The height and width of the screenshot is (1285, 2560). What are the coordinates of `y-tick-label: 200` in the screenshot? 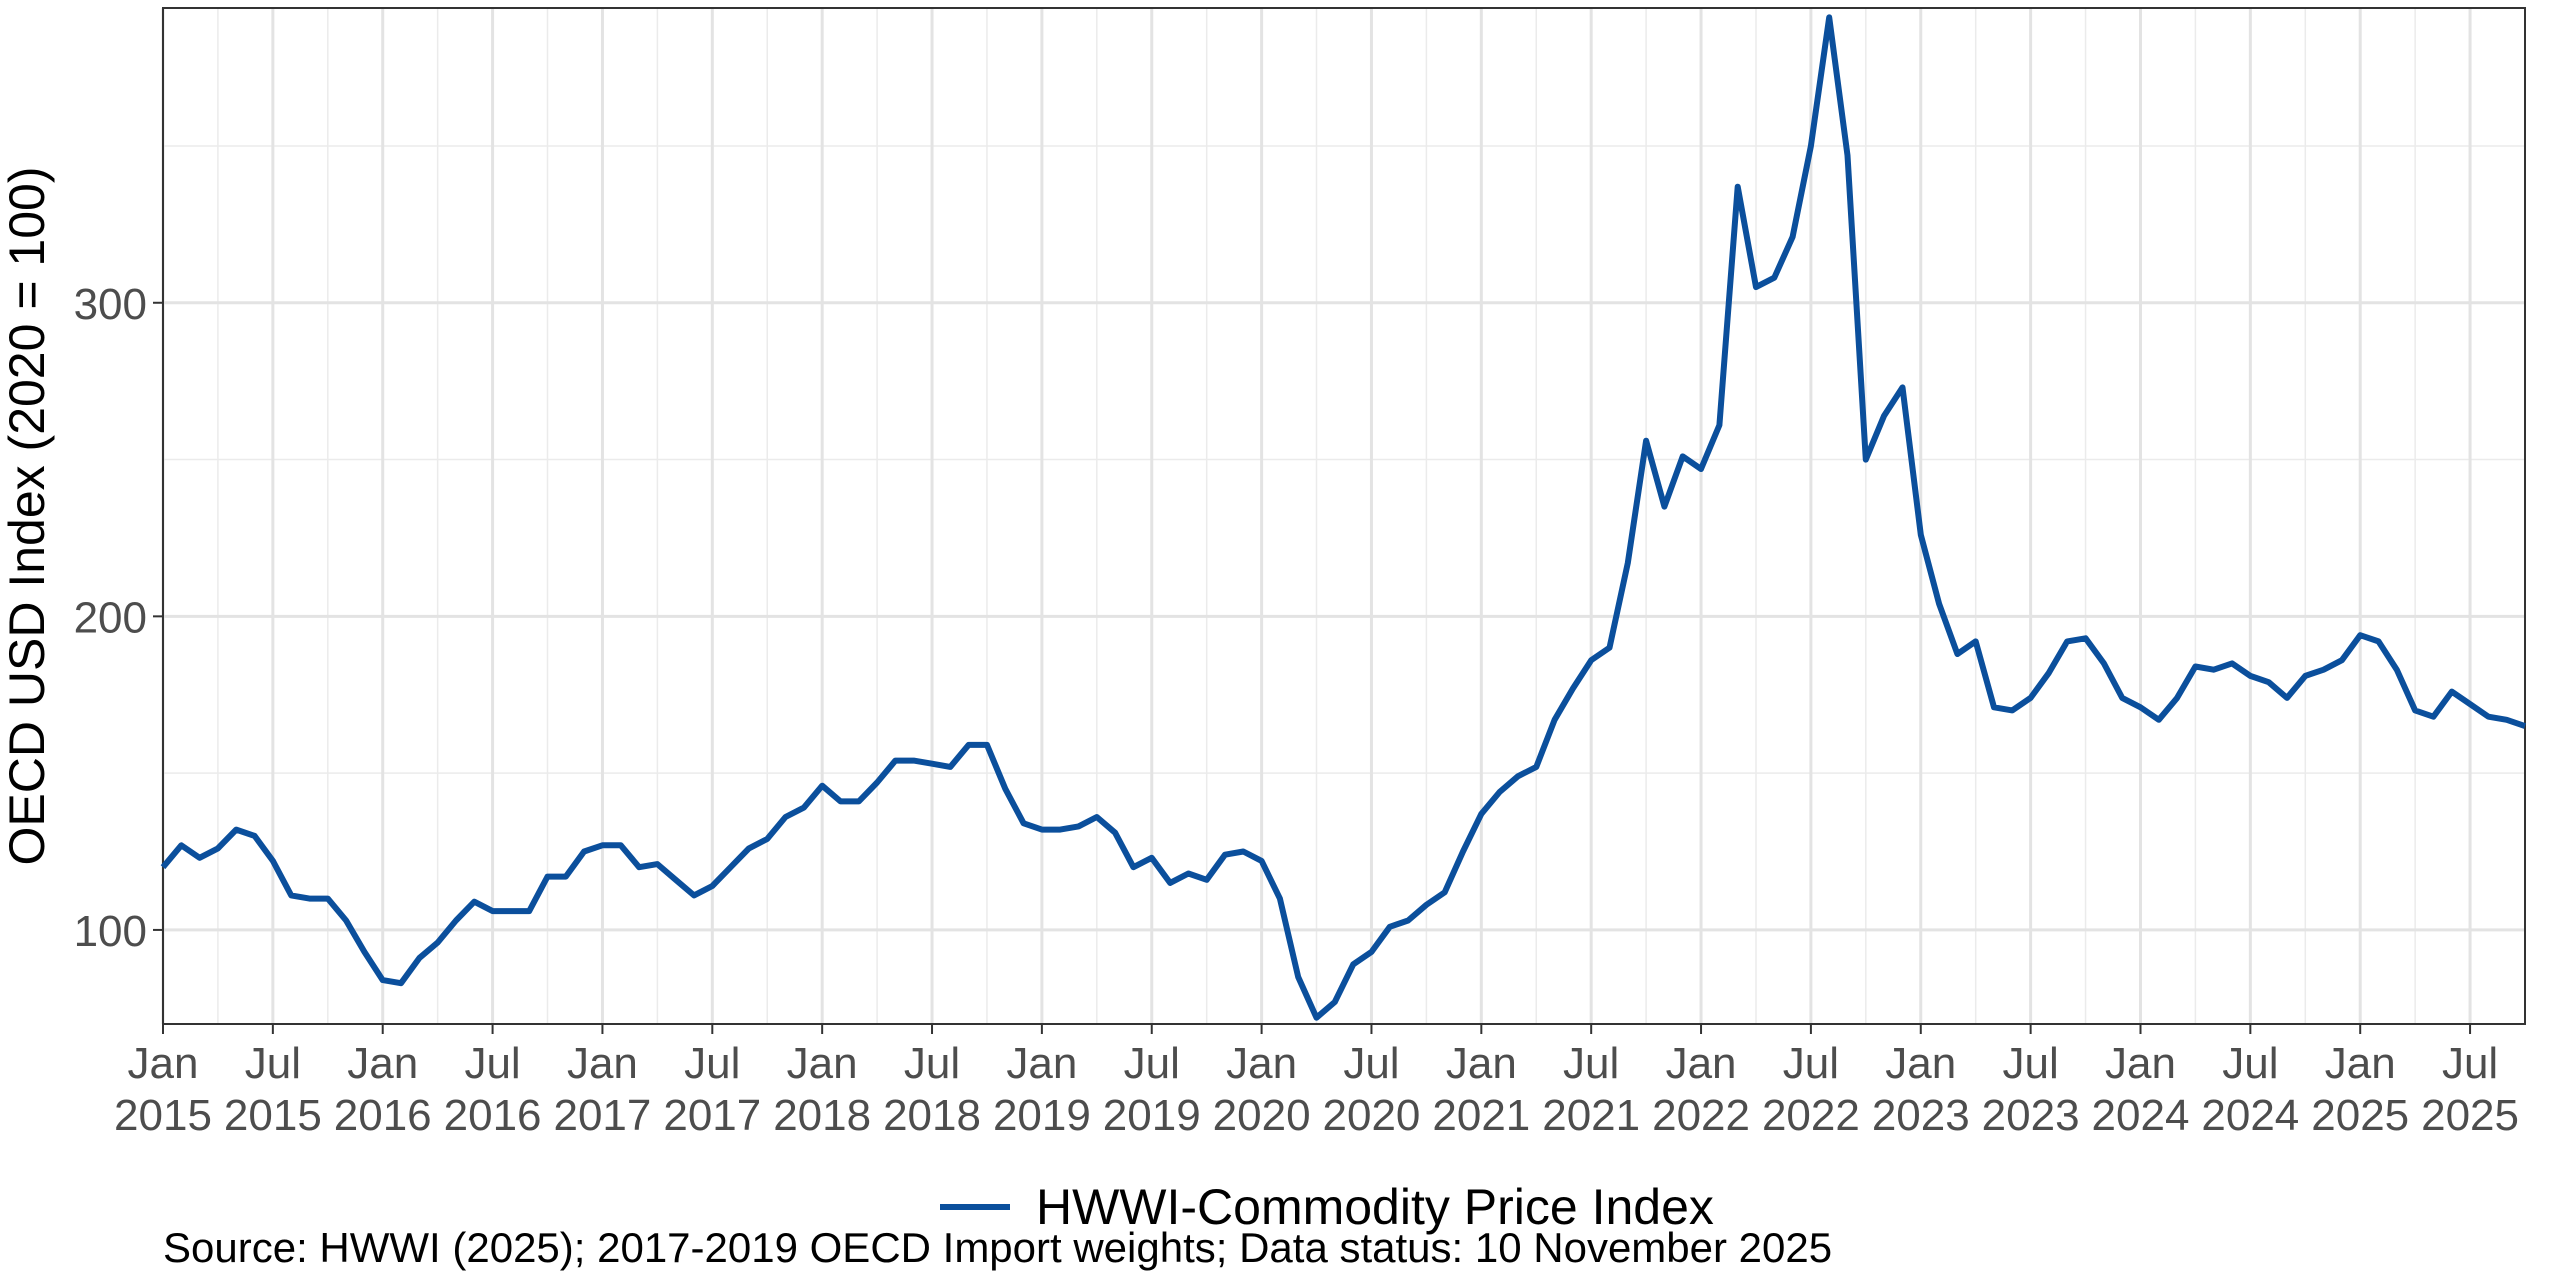 It's located at (110, 617).